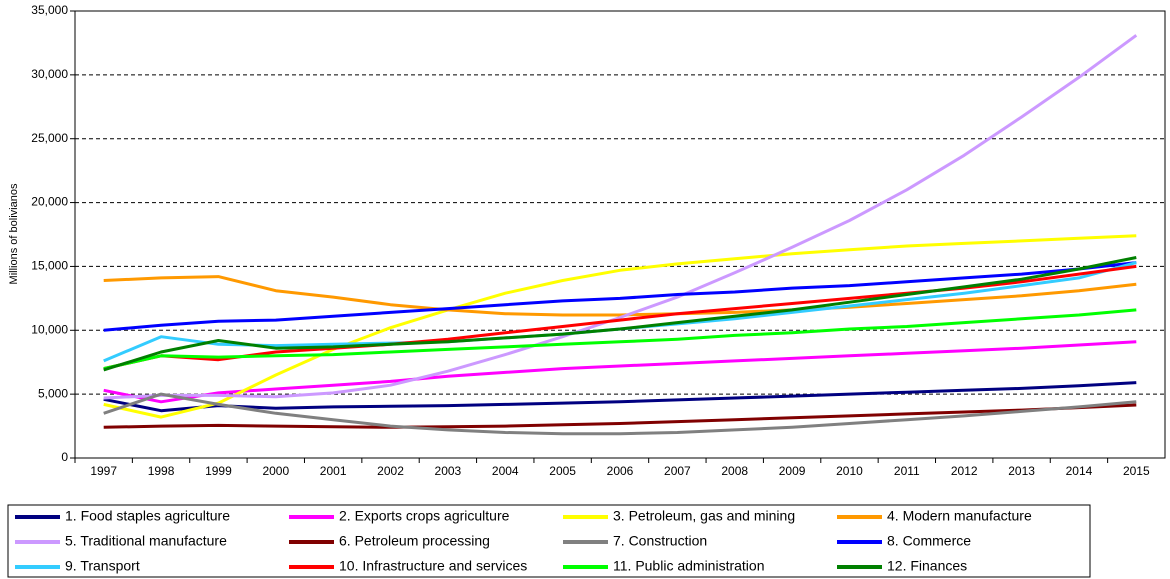 The height and width of the screenshot is (579, 1170). Describe the element at coordinates (1021, 471) in the screenshot. I see `x-tick-label: 2013` at that location.